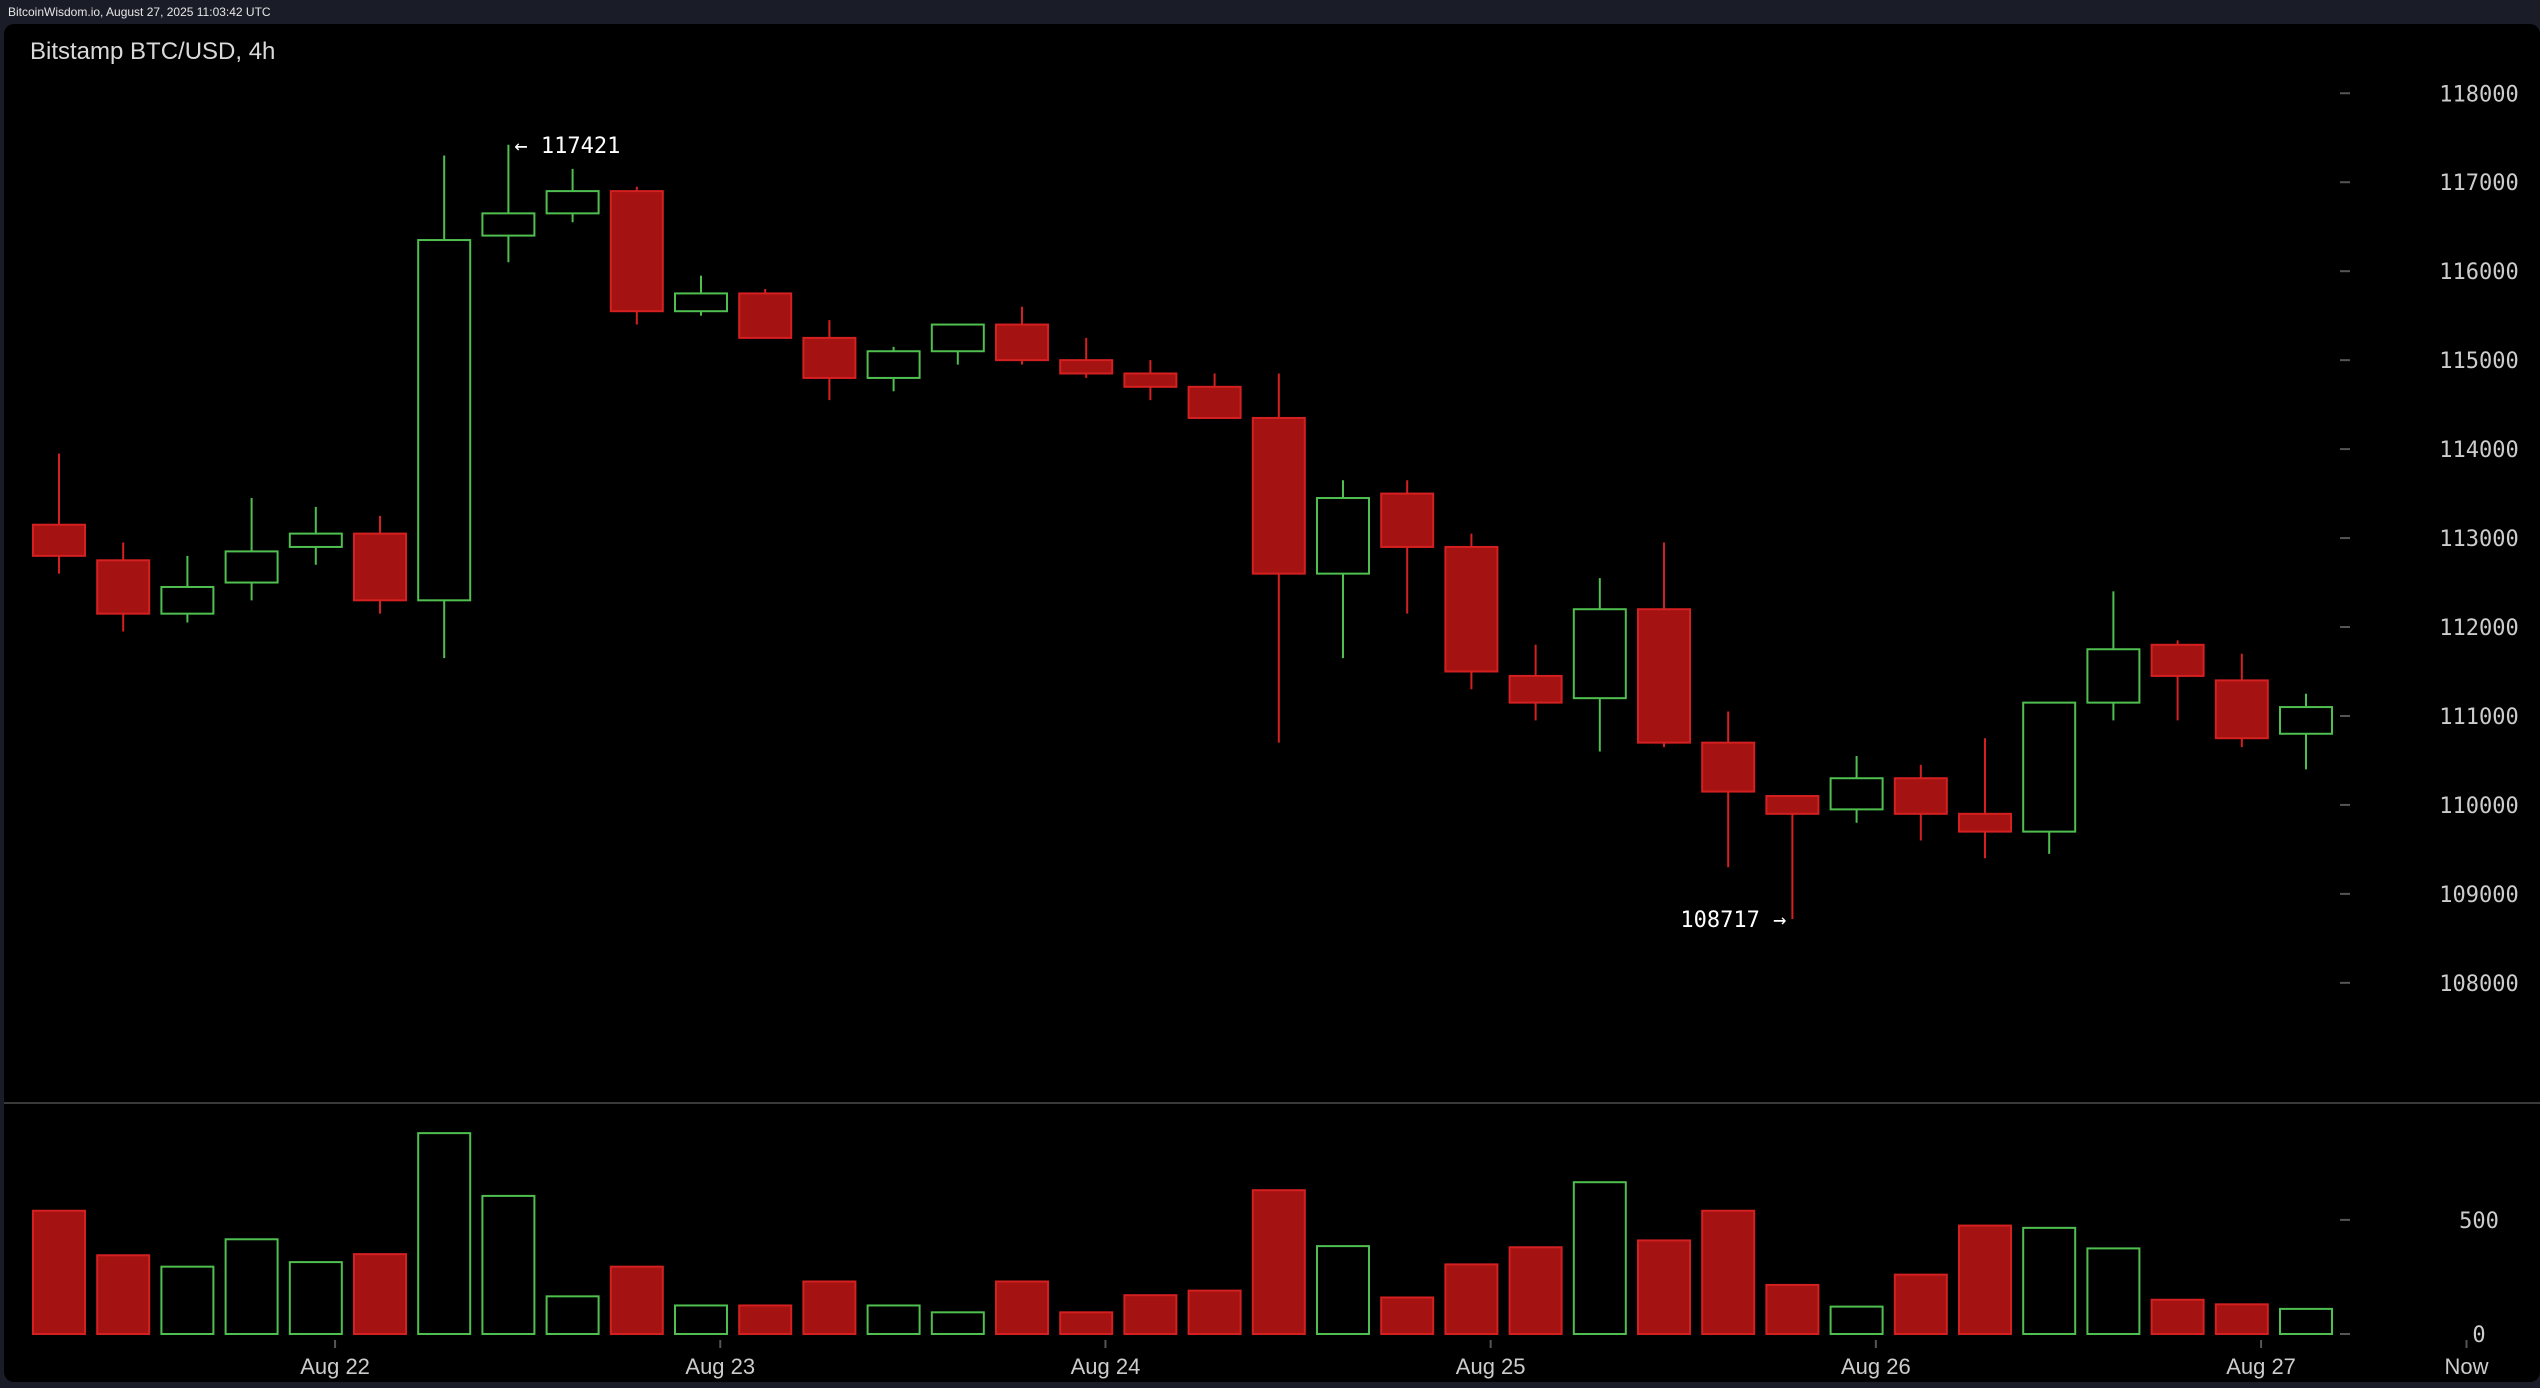 The image size is (2540, 1388). I want to click on price-tick-label: 116000, so click(2478, 272).